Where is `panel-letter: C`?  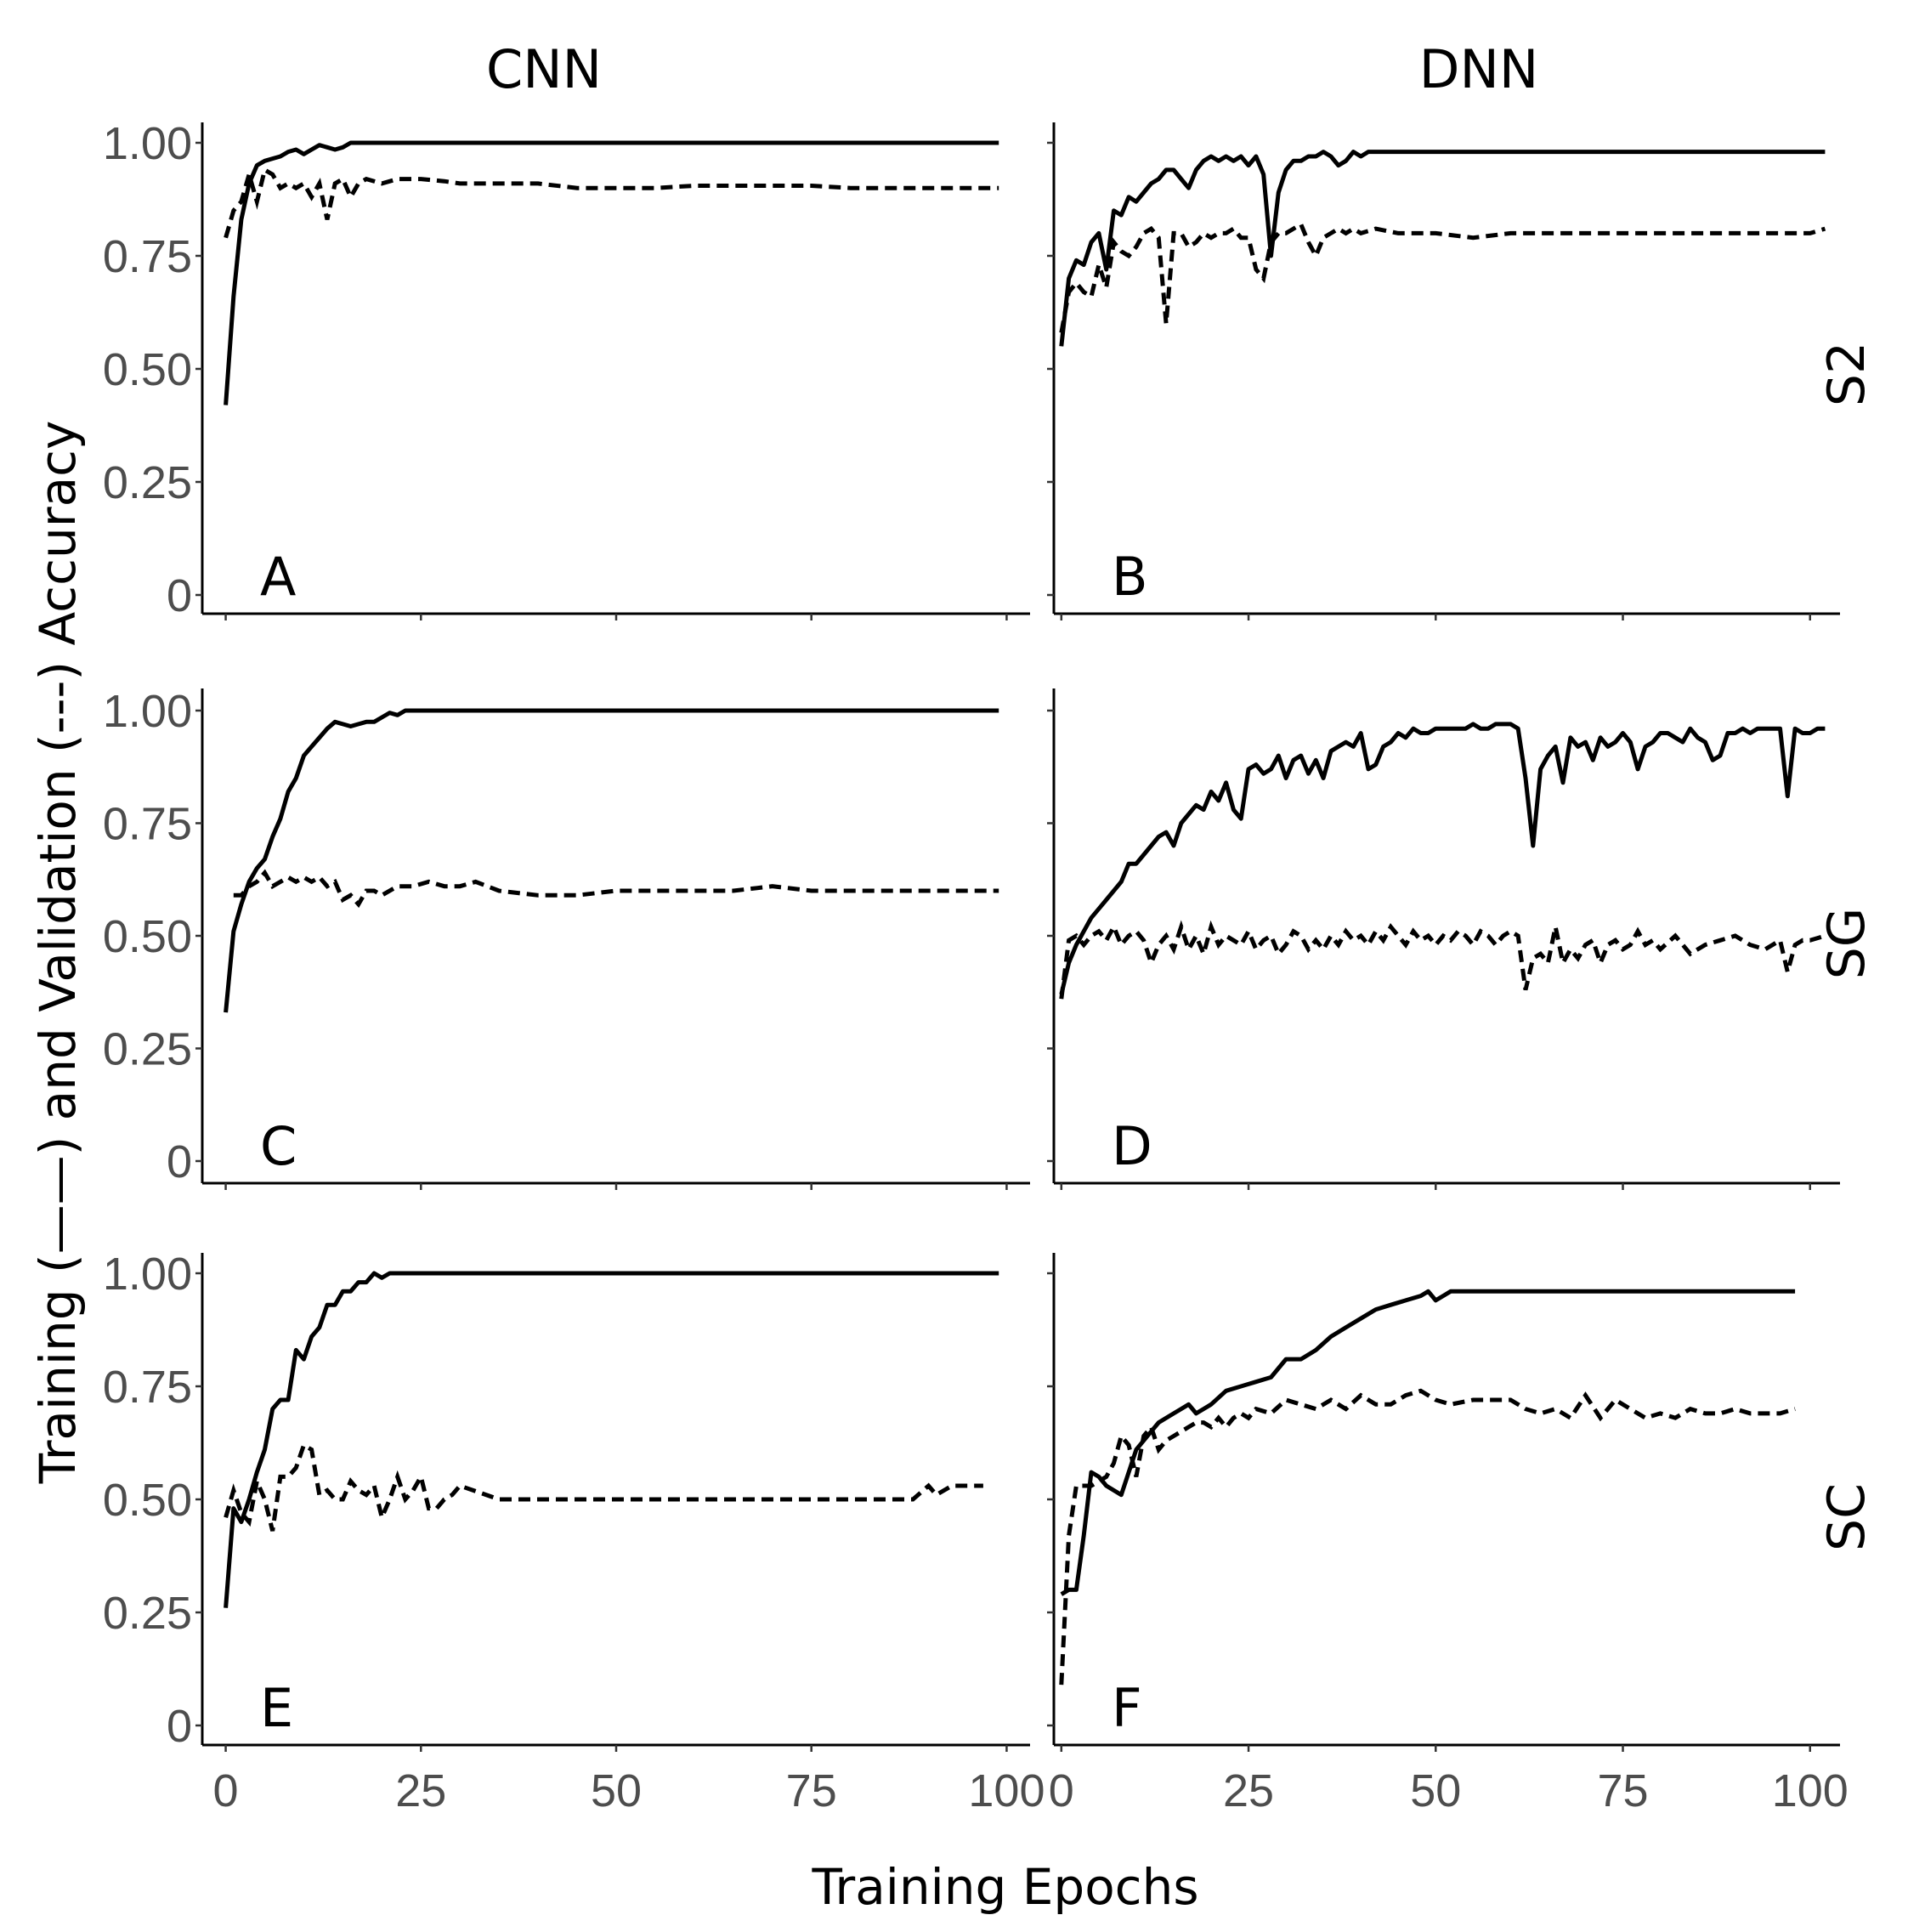 panel-letter: C is located at coordinates (278, 1146).